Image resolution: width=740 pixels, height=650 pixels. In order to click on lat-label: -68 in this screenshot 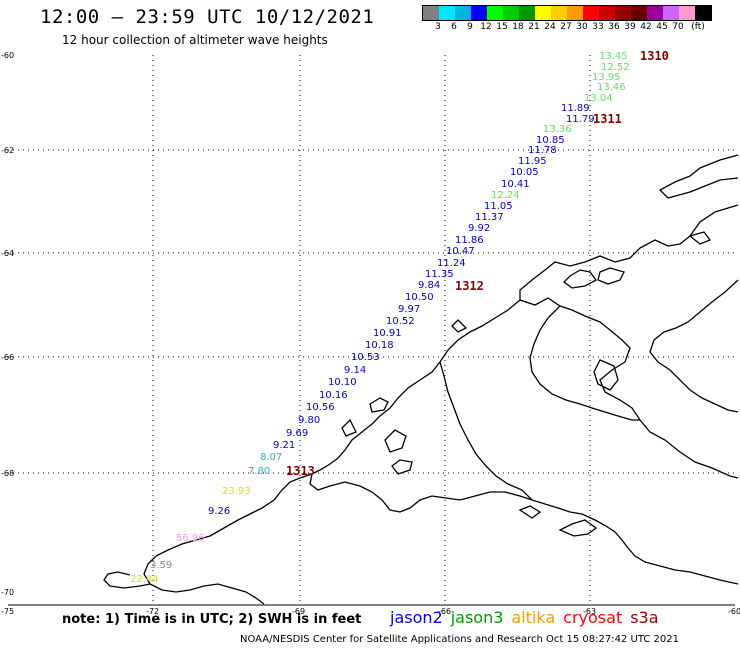, I will do `click(7, 473)`.